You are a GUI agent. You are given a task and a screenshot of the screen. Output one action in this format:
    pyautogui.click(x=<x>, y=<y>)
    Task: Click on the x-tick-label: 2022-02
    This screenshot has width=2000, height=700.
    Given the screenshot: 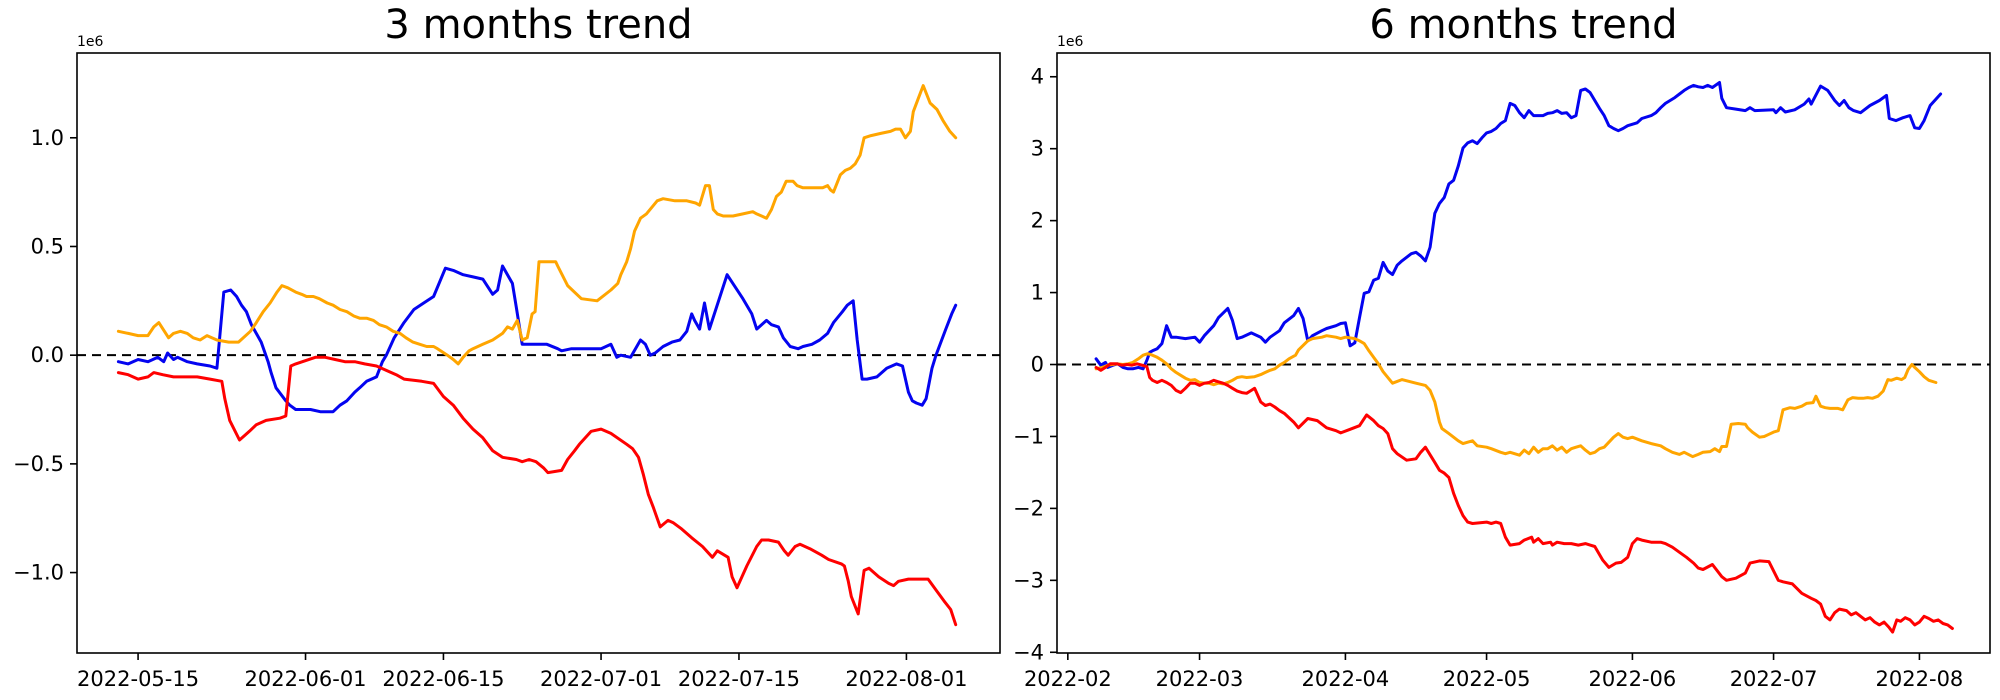 What is the action you would take?
    pyautogui.click(x=1068, y=679)
    